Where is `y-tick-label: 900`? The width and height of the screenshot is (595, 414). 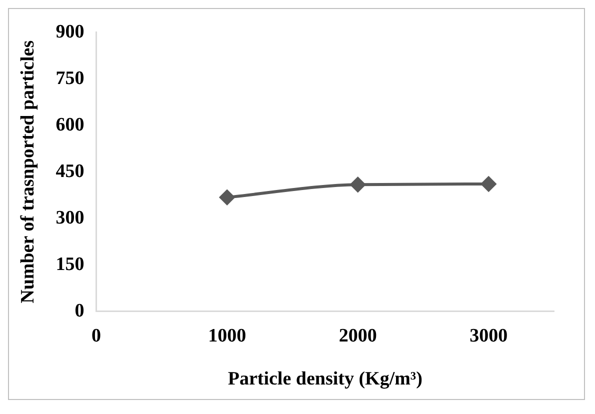 y-tick-label: 900 is located at coordinates (70, 31).